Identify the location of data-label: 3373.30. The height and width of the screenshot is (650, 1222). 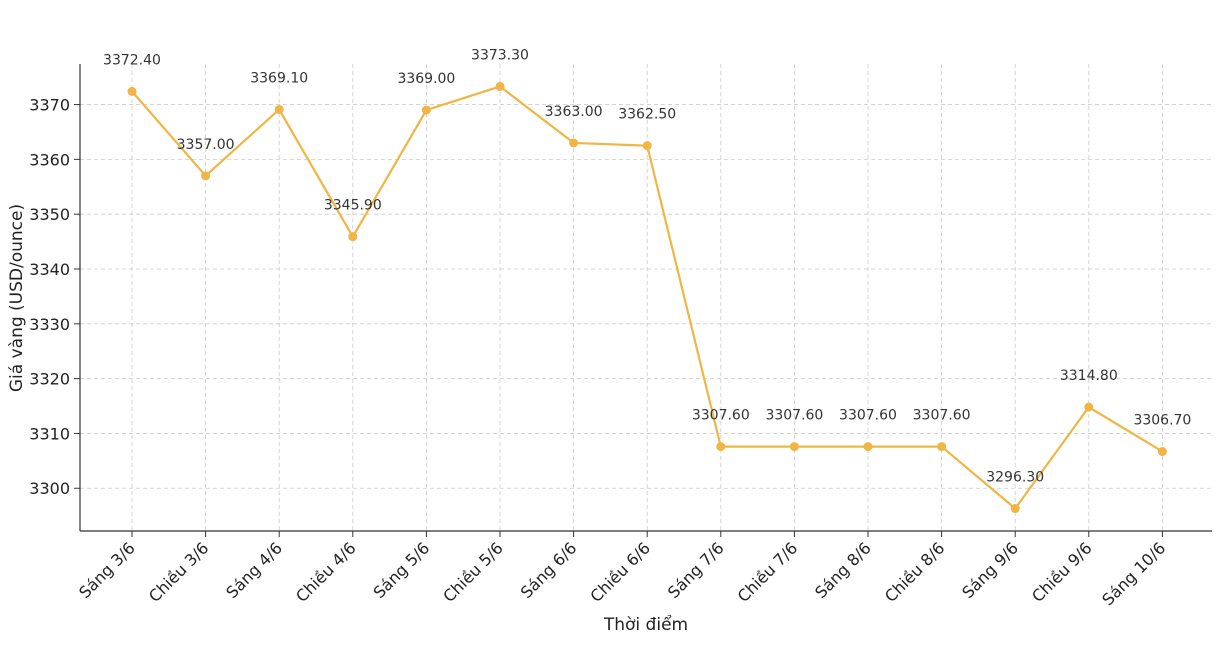
(500, 55).